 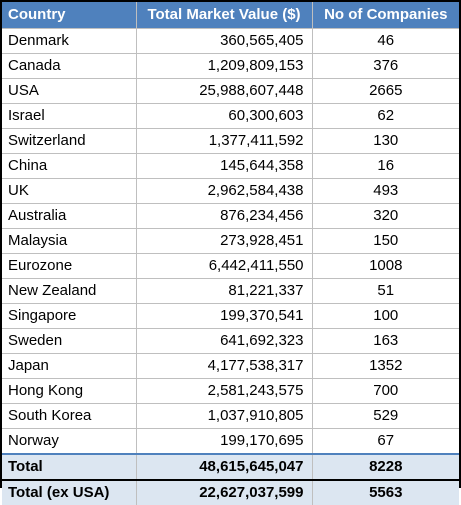 I want to click on country-cell: Switzerland, so click(x=69, y=141).